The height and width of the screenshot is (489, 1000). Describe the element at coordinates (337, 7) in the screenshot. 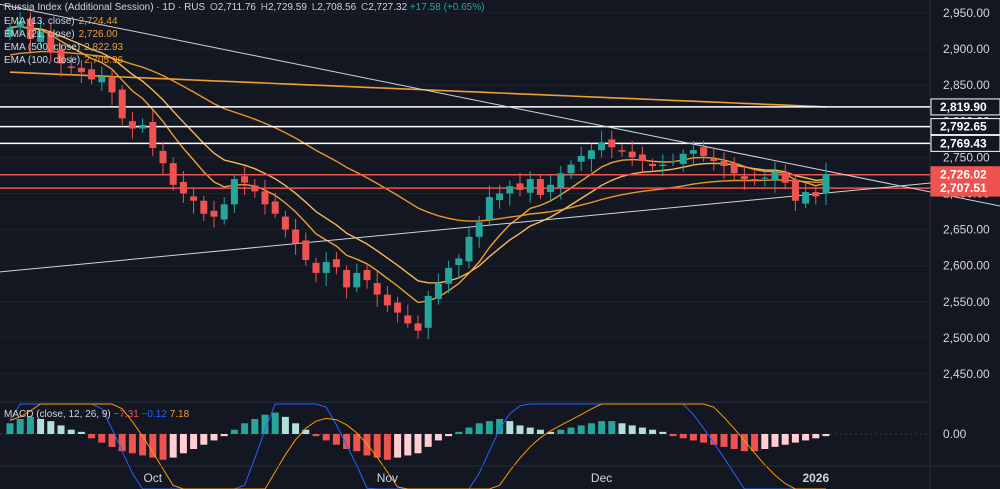

I see `low-value: 2,708.56` at that location.